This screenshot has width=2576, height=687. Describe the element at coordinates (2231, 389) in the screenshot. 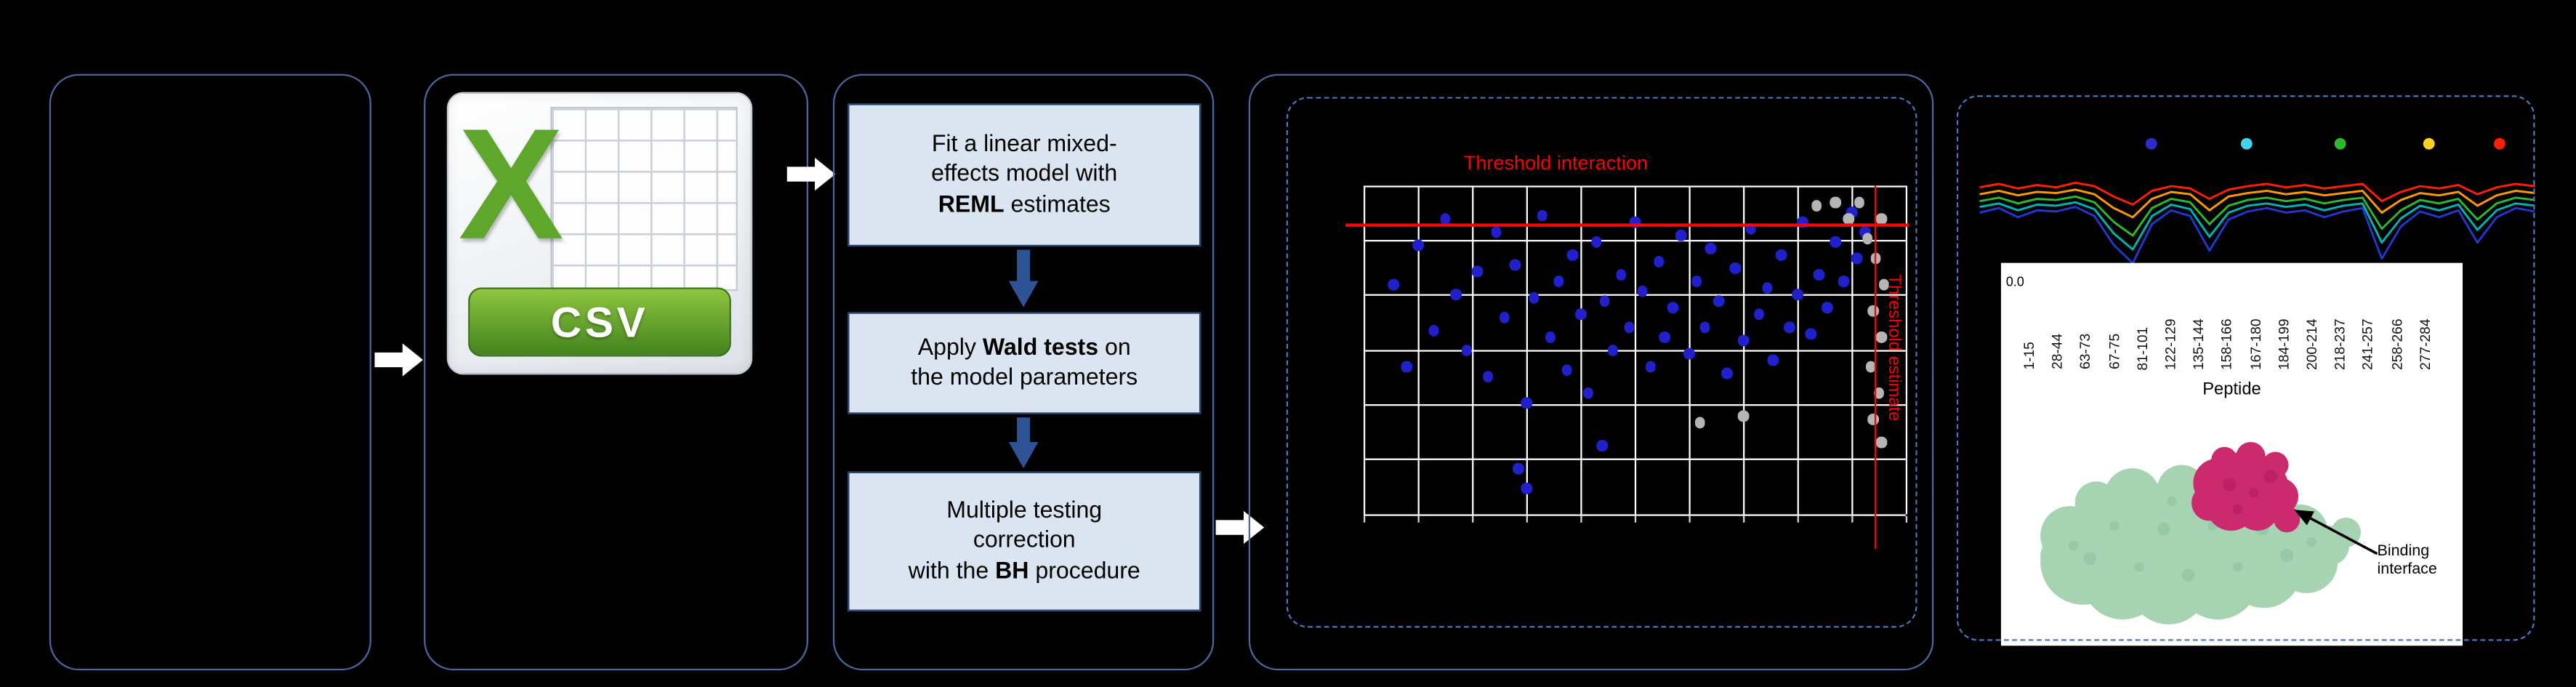

I see `peptide-axis-title: Peptide` at that location.